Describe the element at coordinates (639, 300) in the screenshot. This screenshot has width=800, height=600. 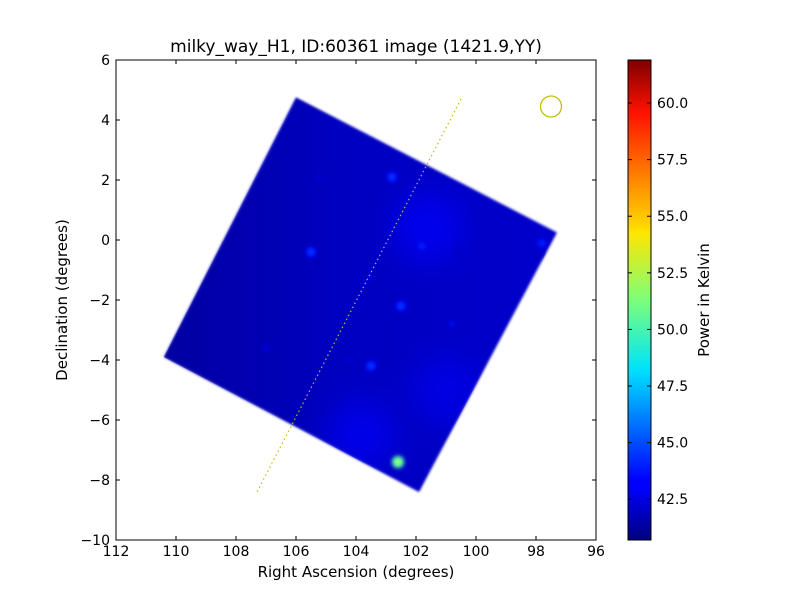
I see `colorbar` at that location.